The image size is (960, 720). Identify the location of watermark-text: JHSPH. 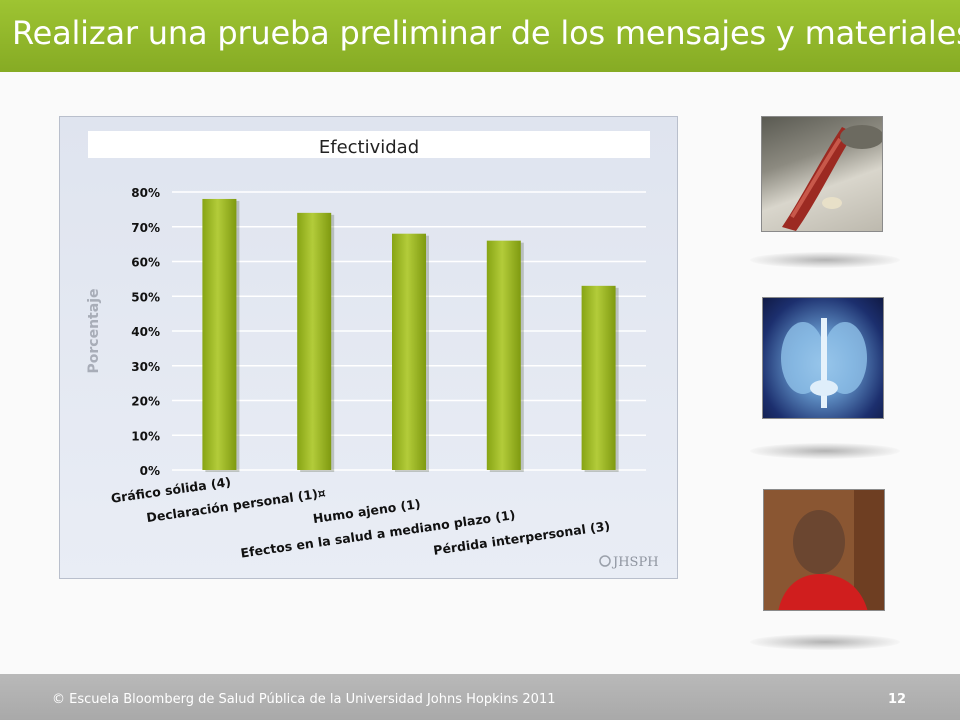
(635, 562).